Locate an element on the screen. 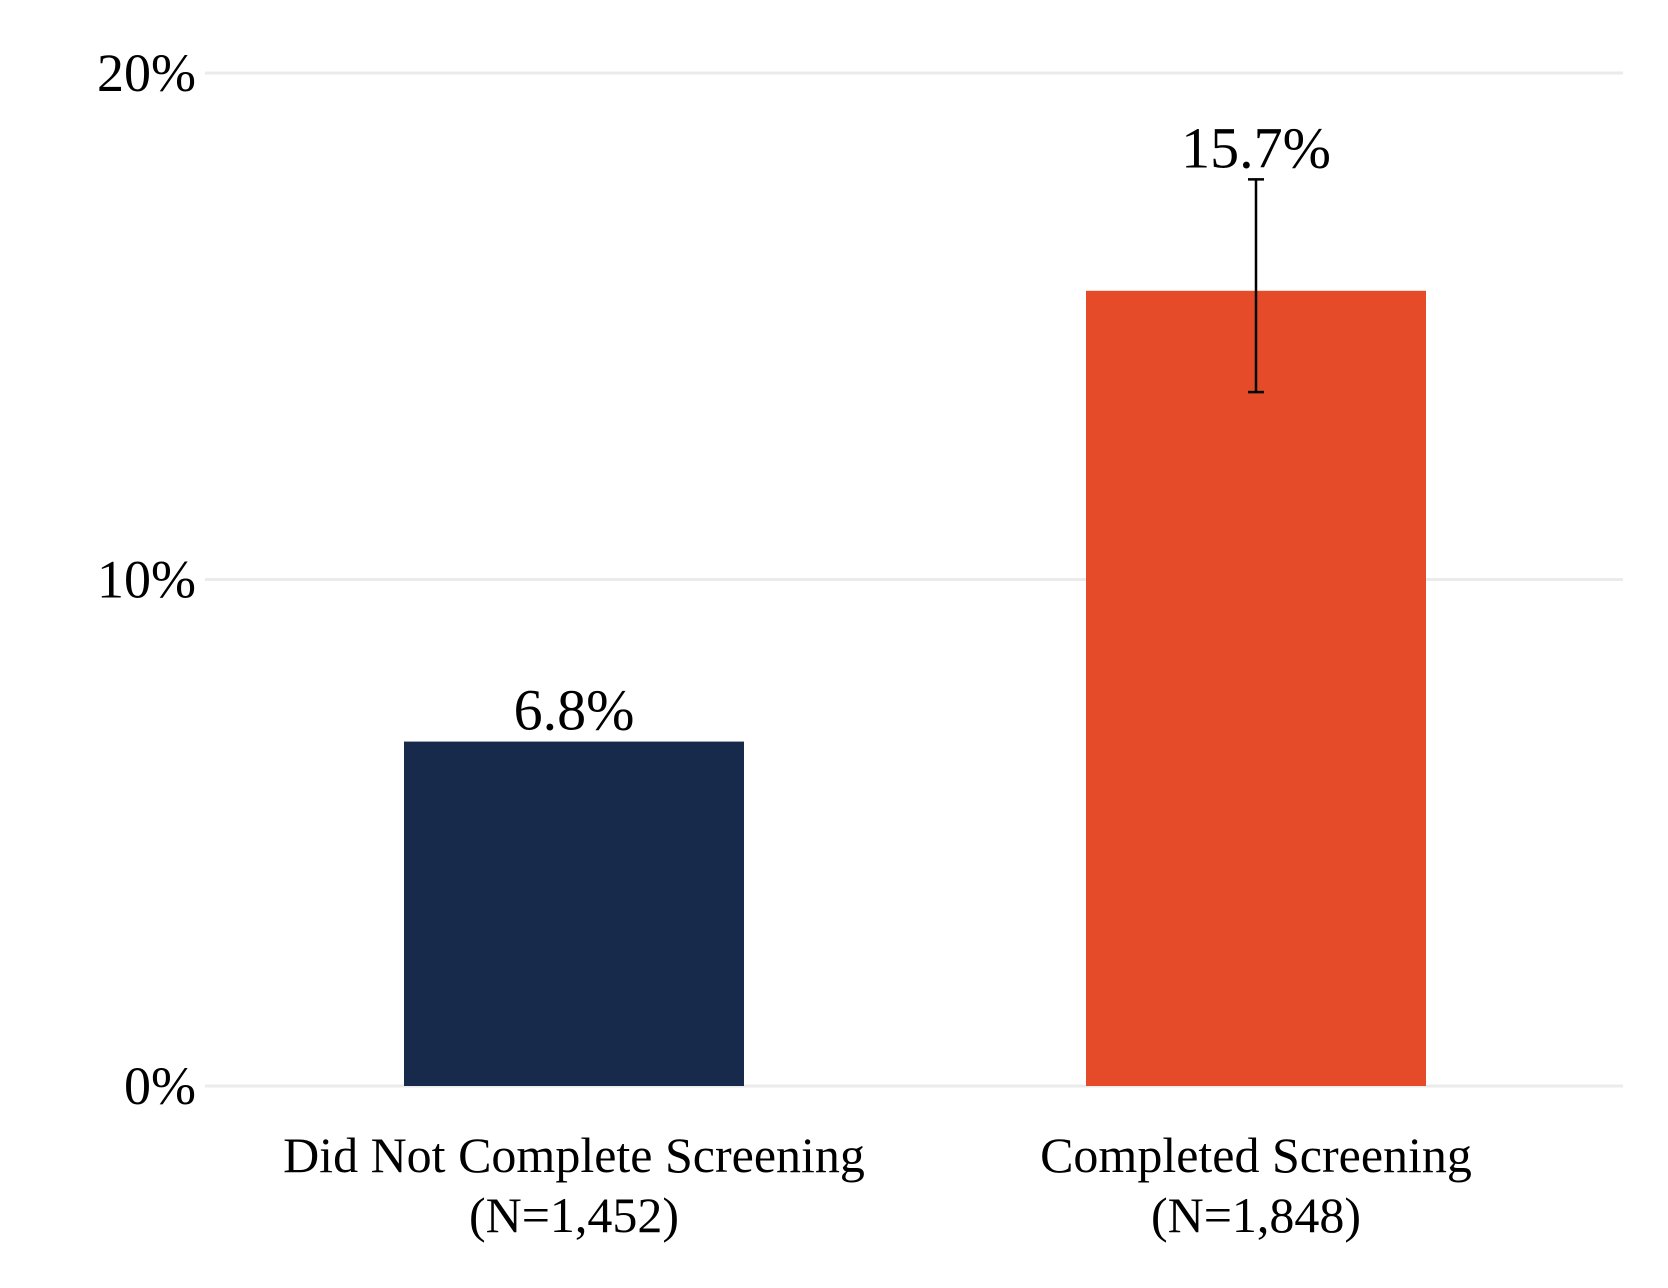 The width and height of the screenshot is (1668, 1288). x-tick-label: Completed Screening is located at coordinates (1256, 1155).